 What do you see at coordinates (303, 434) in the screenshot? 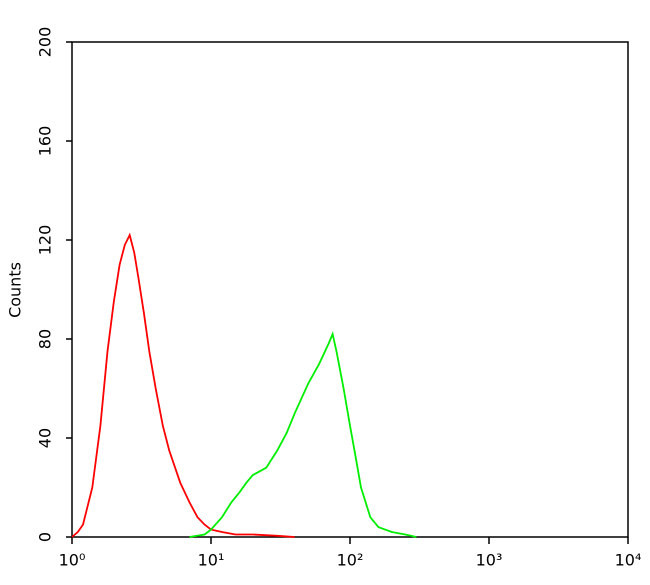
I see `histogram-line` at bounding box center [303, 434].